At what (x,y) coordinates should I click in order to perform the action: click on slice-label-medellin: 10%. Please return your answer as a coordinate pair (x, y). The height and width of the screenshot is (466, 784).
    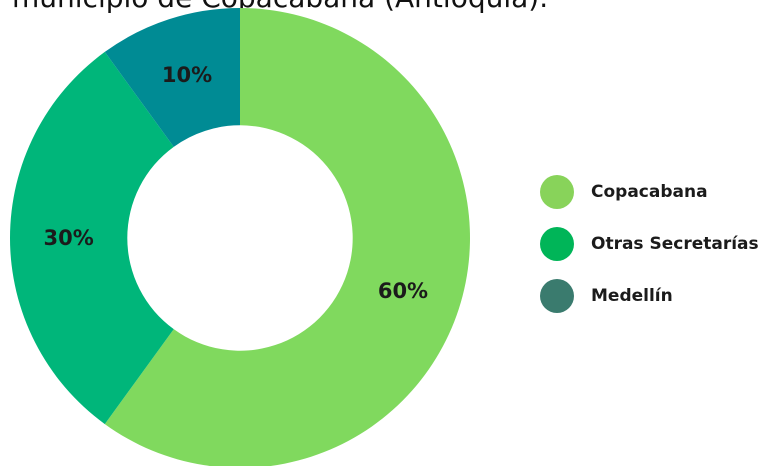
    Looking at the image, I should click on (187, 75).